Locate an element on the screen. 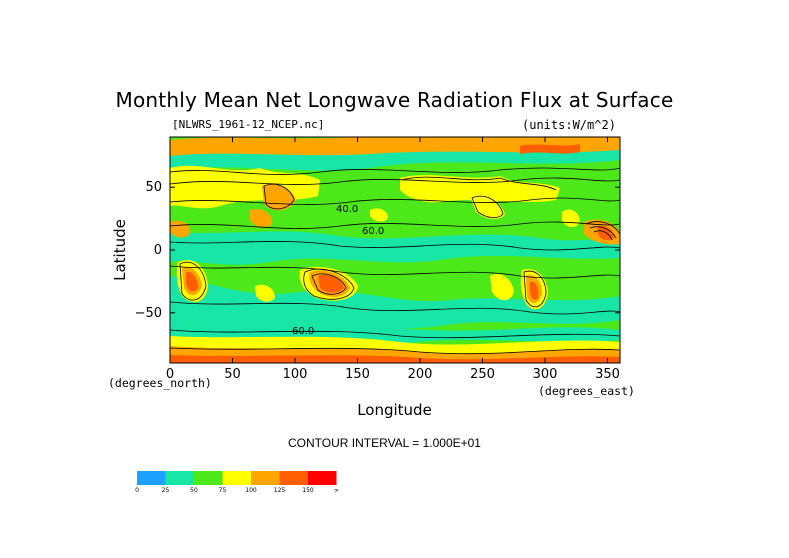 This screenshot has width=789, height=558. x-tick-label: 0 is located at coordinates (170, 374).